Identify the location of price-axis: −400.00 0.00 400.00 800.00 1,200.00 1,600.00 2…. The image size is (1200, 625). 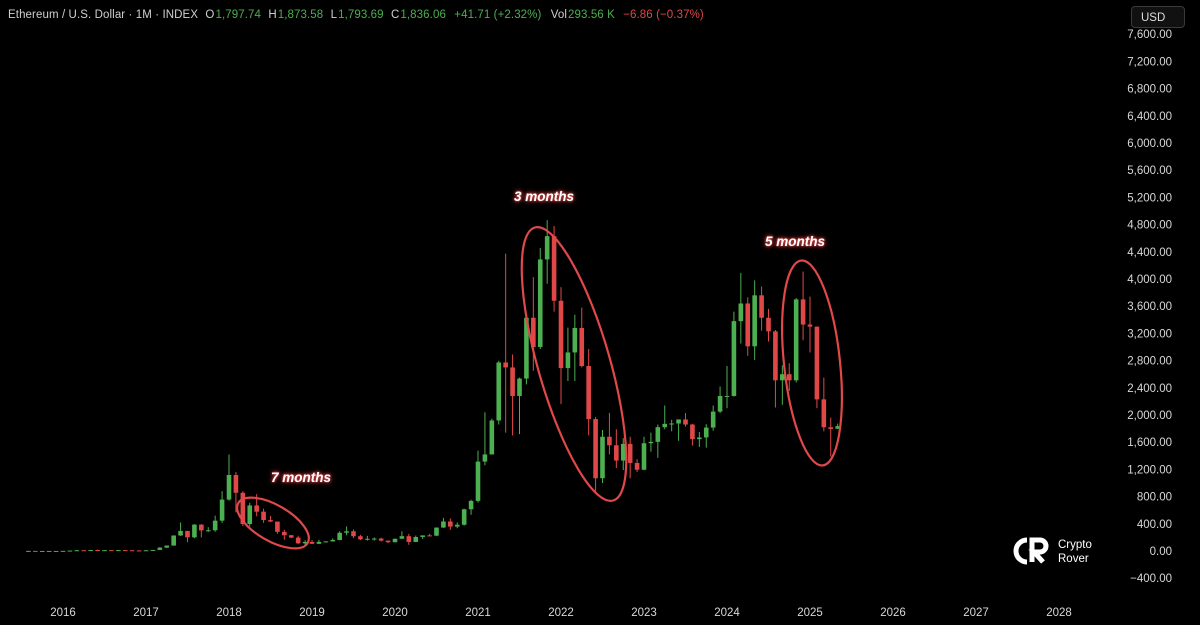
(1149, 307).